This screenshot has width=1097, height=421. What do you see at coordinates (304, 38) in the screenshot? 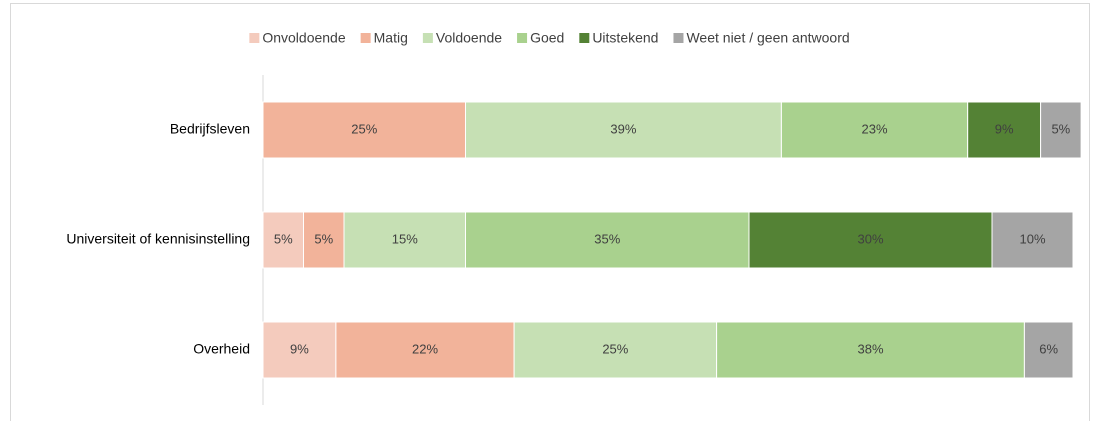
I see `legend-label: Onvoldoende` at bounding box center [304, 38].